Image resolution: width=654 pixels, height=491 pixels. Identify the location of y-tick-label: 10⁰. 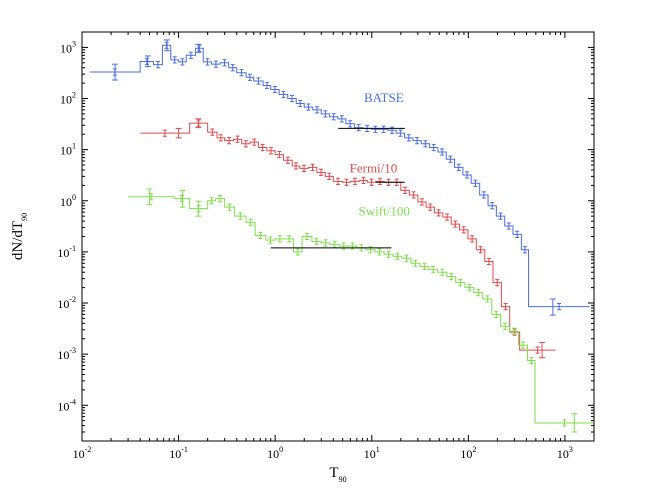
(68, 201).